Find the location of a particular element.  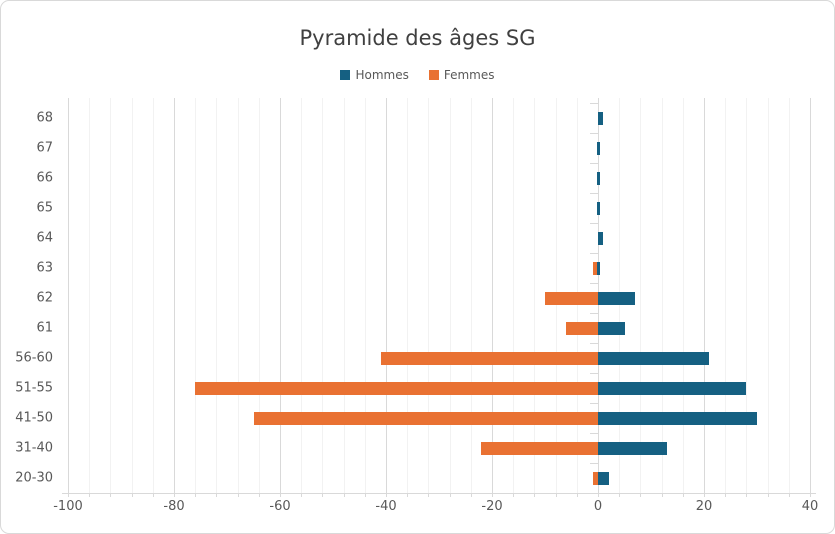

category-label: 62 is located at coordinates (44, 298).